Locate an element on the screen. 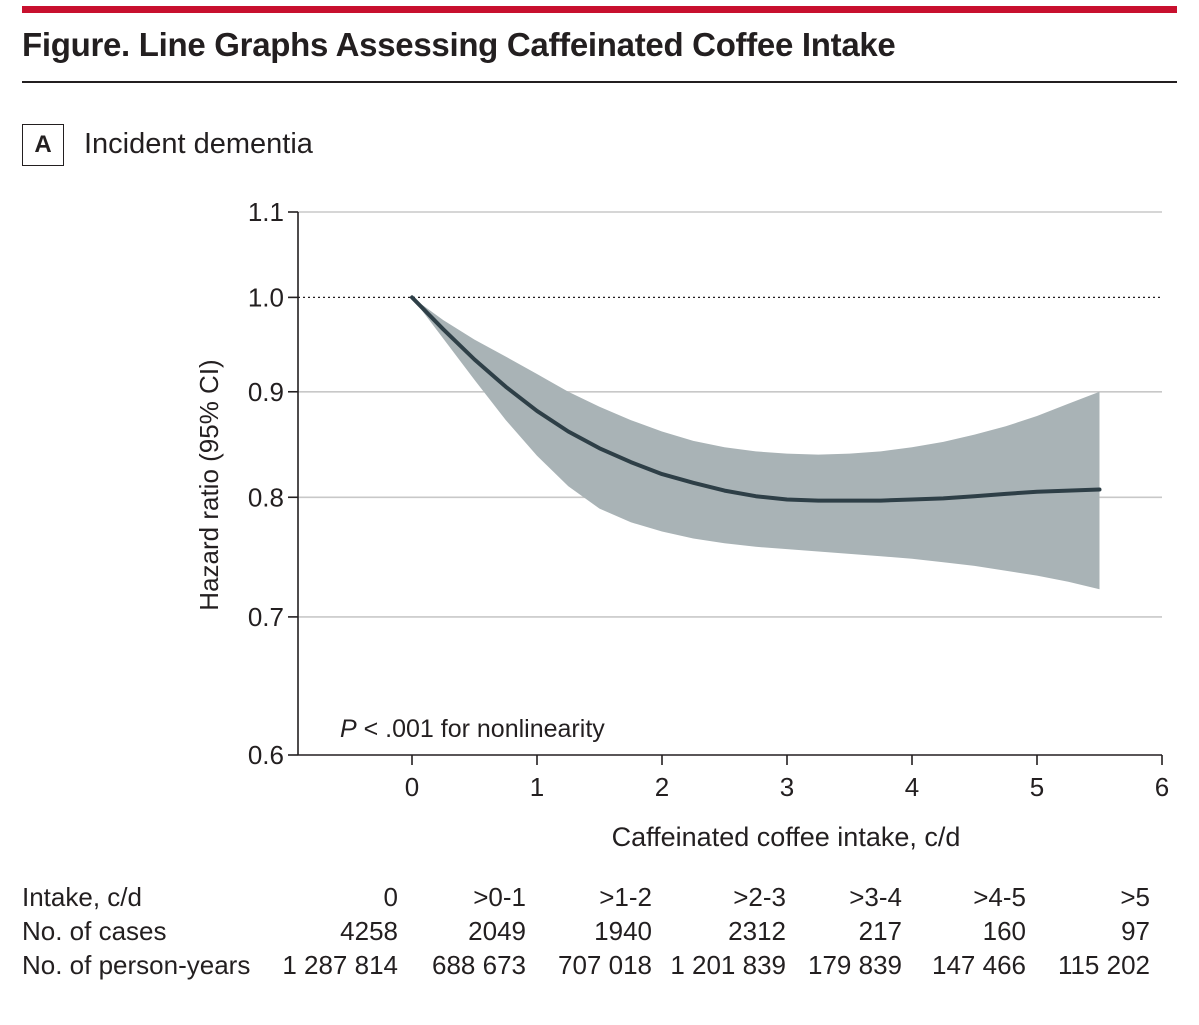  table-cell: 147 466 is located at coordinates (979, 965).